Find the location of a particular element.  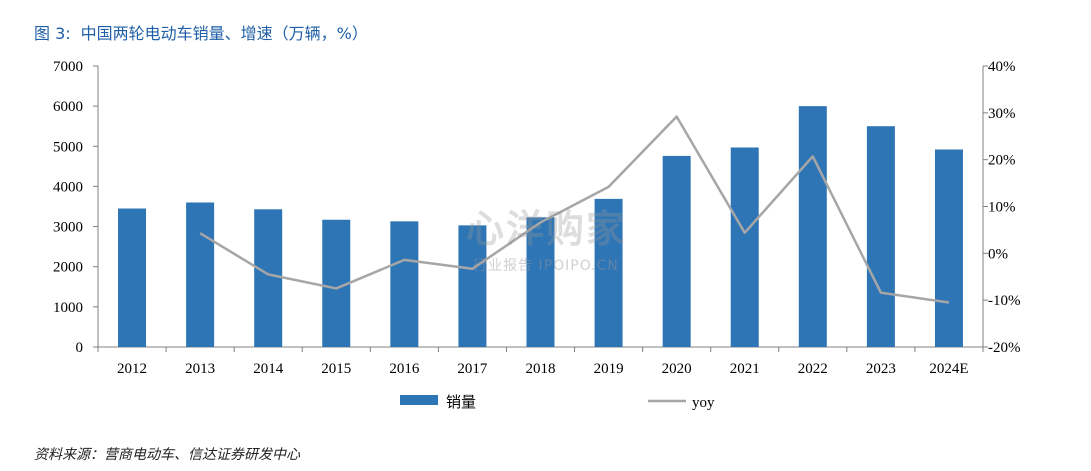

left-tick-label: 0 is located at coordinates (80, 348).